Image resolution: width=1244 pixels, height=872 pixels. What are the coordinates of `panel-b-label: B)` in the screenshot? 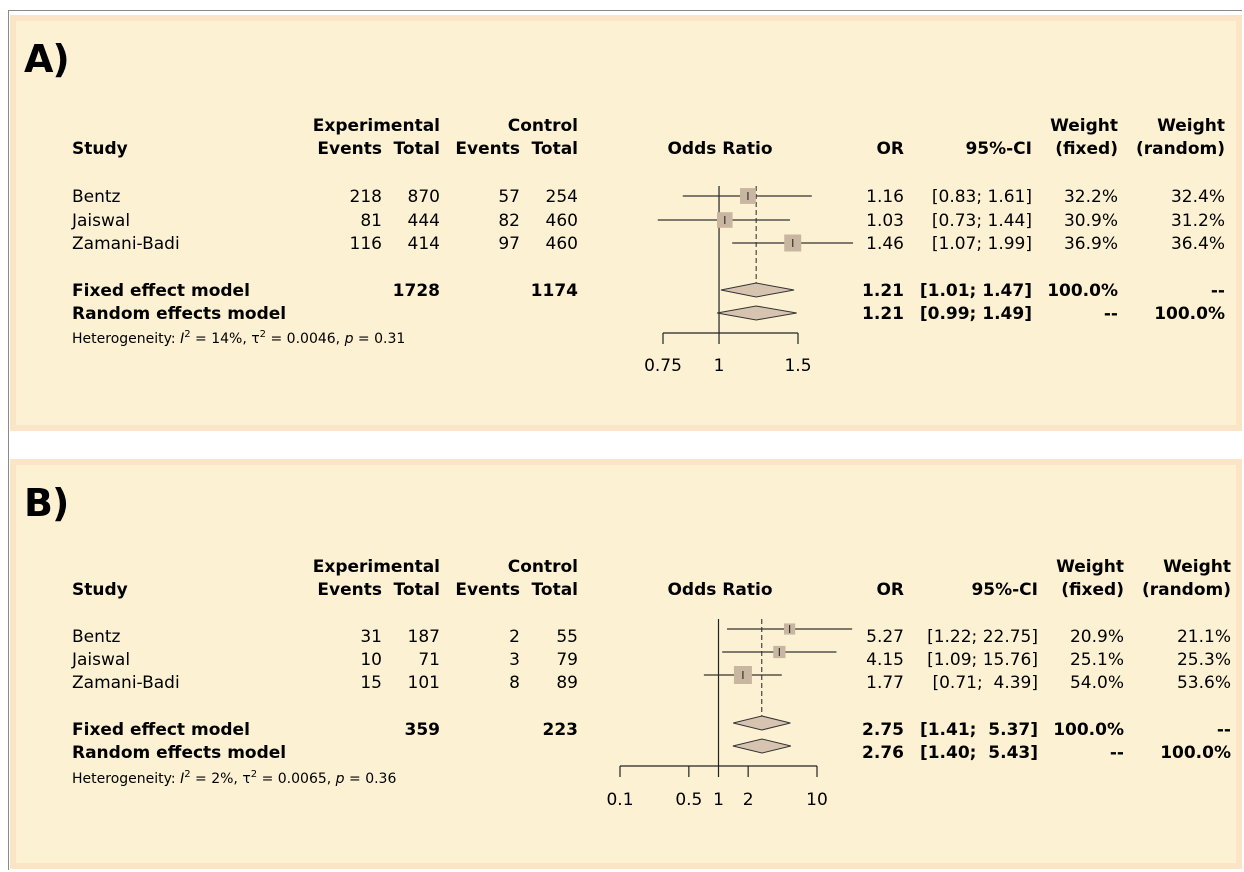 It's located at (46, 503).